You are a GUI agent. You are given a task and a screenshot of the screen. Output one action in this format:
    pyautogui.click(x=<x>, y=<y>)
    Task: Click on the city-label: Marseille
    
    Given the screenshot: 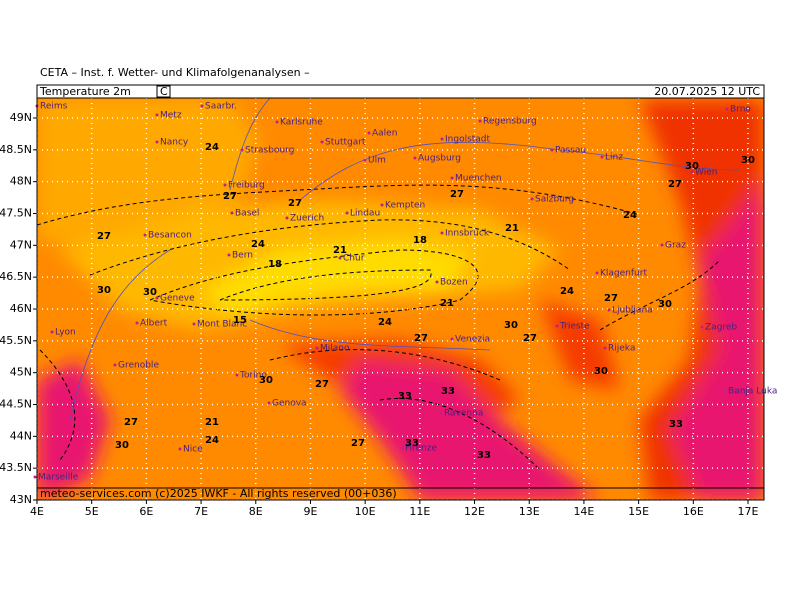 What is the action you would take?
    pyautogui.click(x=58, y=478)
    